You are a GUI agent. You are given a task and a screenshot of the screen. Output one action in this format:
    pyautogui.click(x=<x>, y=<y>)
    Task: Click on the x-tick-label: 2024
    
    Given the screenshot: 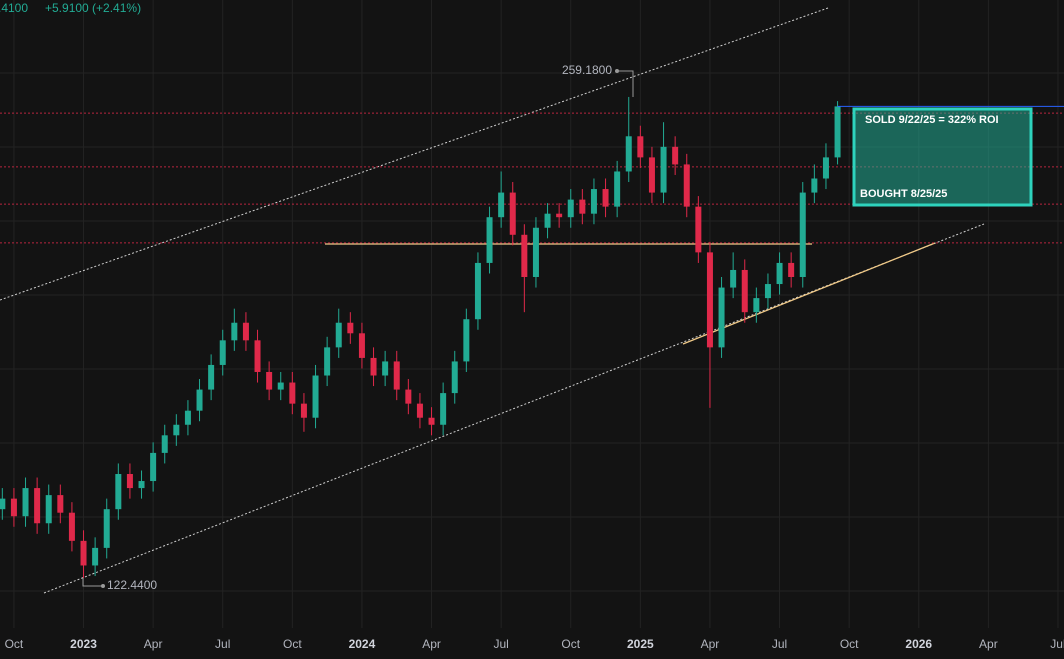 What is the action you would take?
    pyautogui.click(x=362, y=644)
    